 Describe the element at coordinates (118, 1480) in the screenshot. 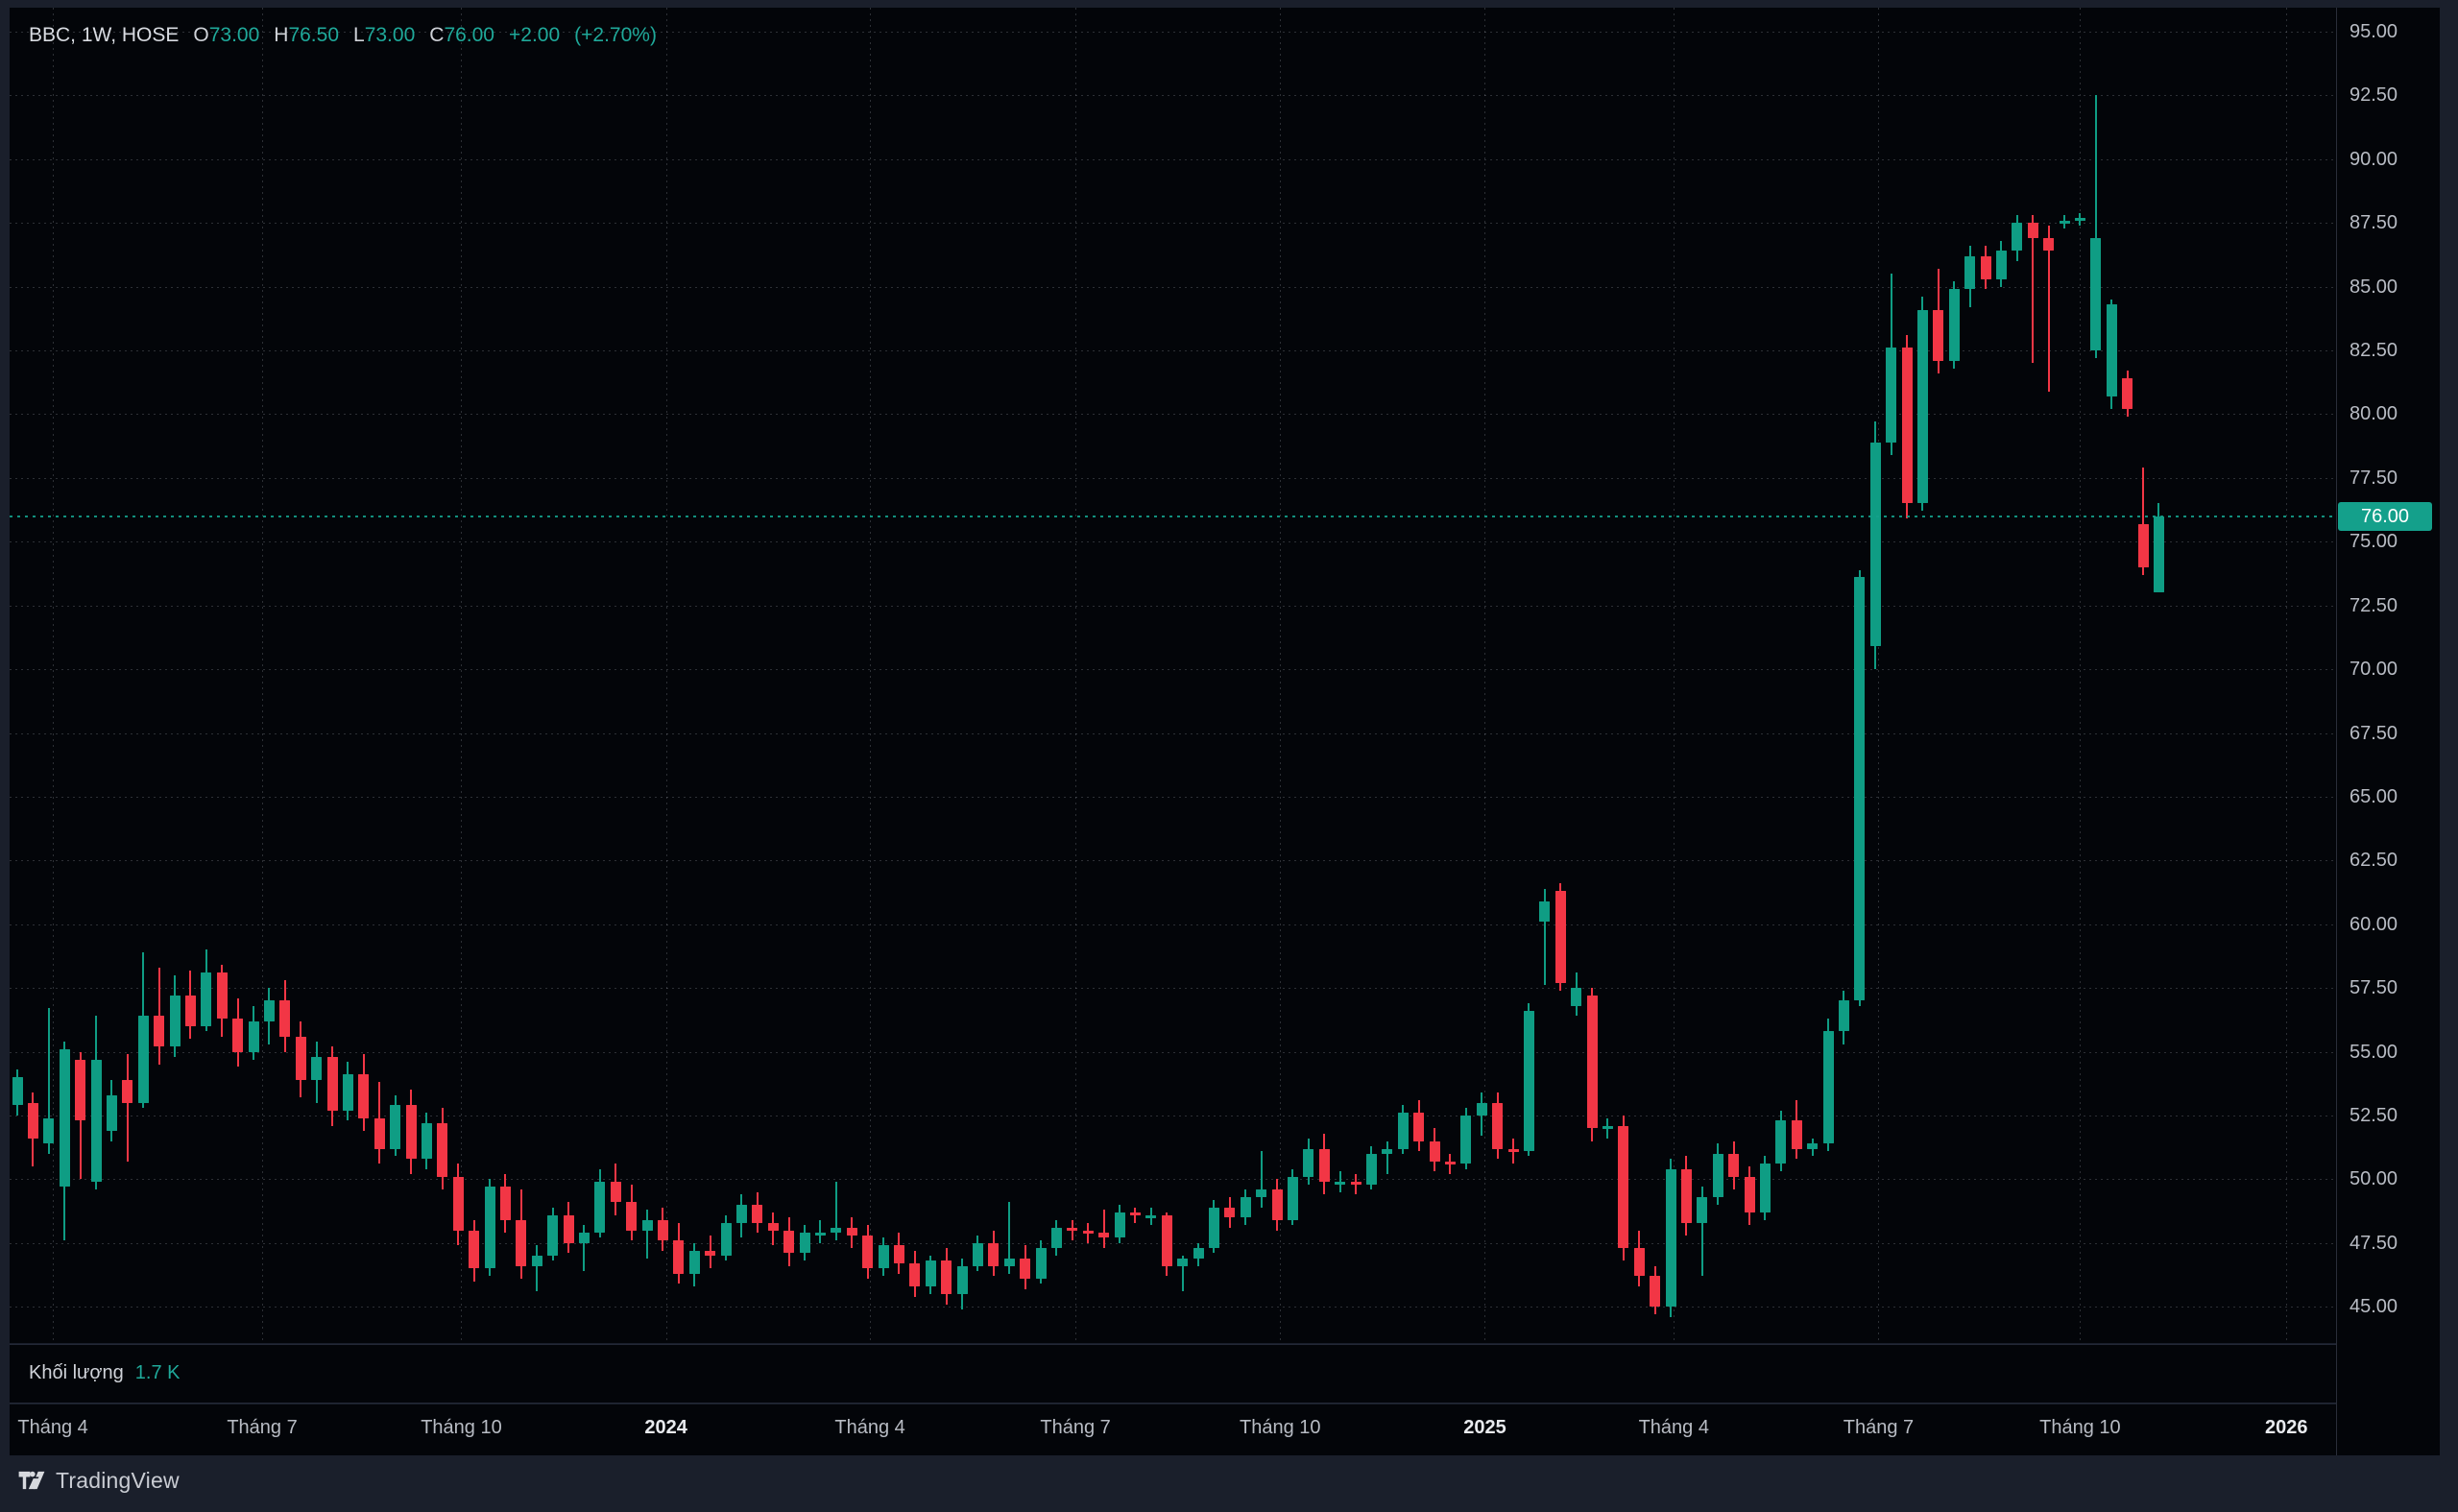

I see `watermark-text: TradingView` at that location.